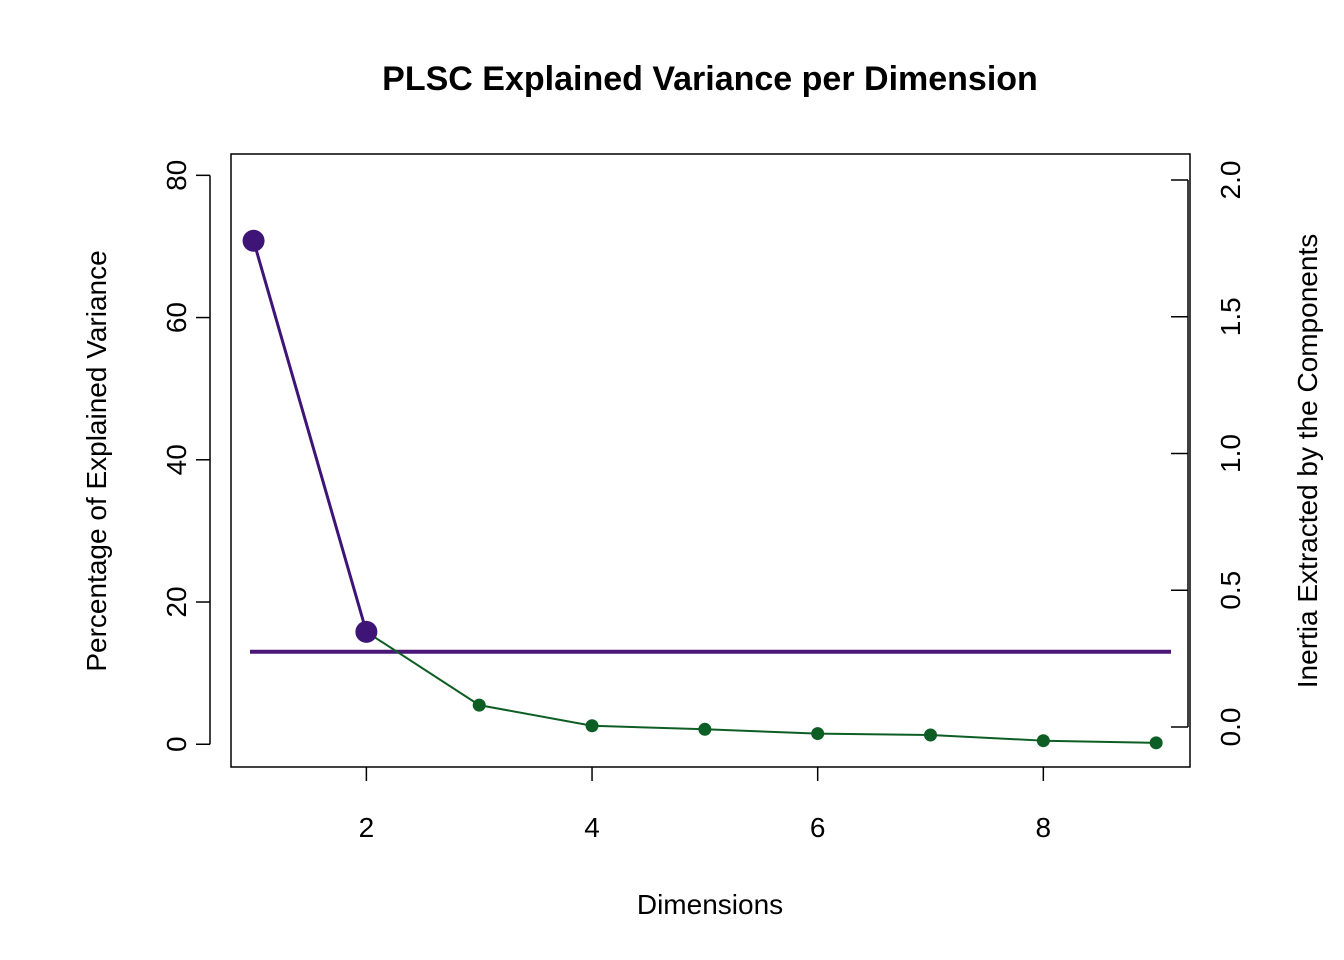 This screenshot has height=960, width=1344. Describe the element at coordinates (710, 904) in the screenshot. I see `x-axis-label: Dimensions` at that location.